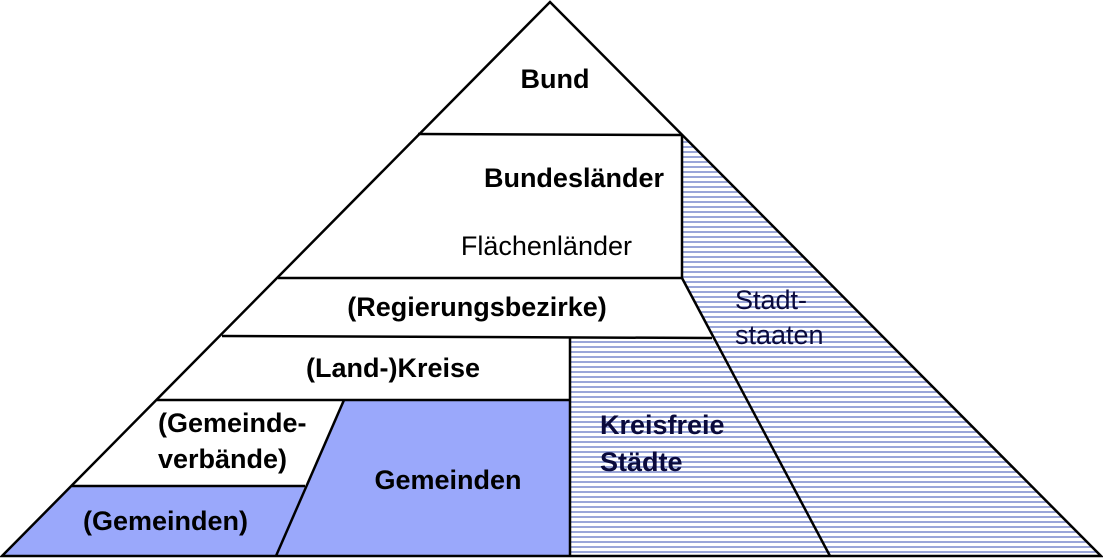 The width and height of the screenshot is (1103, 558). Describe the element at coordinates (771, 300) in the screenshot. I see `label-stadtstaaten-1: Stadt-` at that location.